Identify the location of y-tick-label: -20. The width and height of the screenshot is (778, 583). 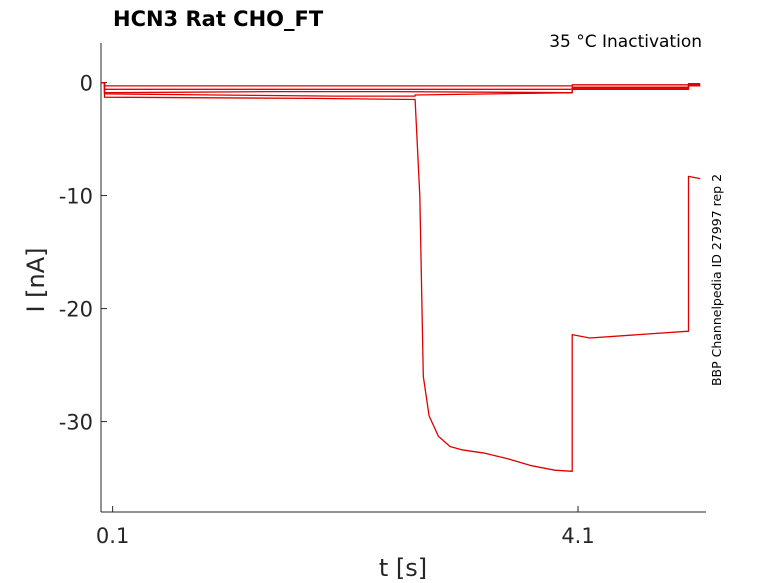
(76, 310).